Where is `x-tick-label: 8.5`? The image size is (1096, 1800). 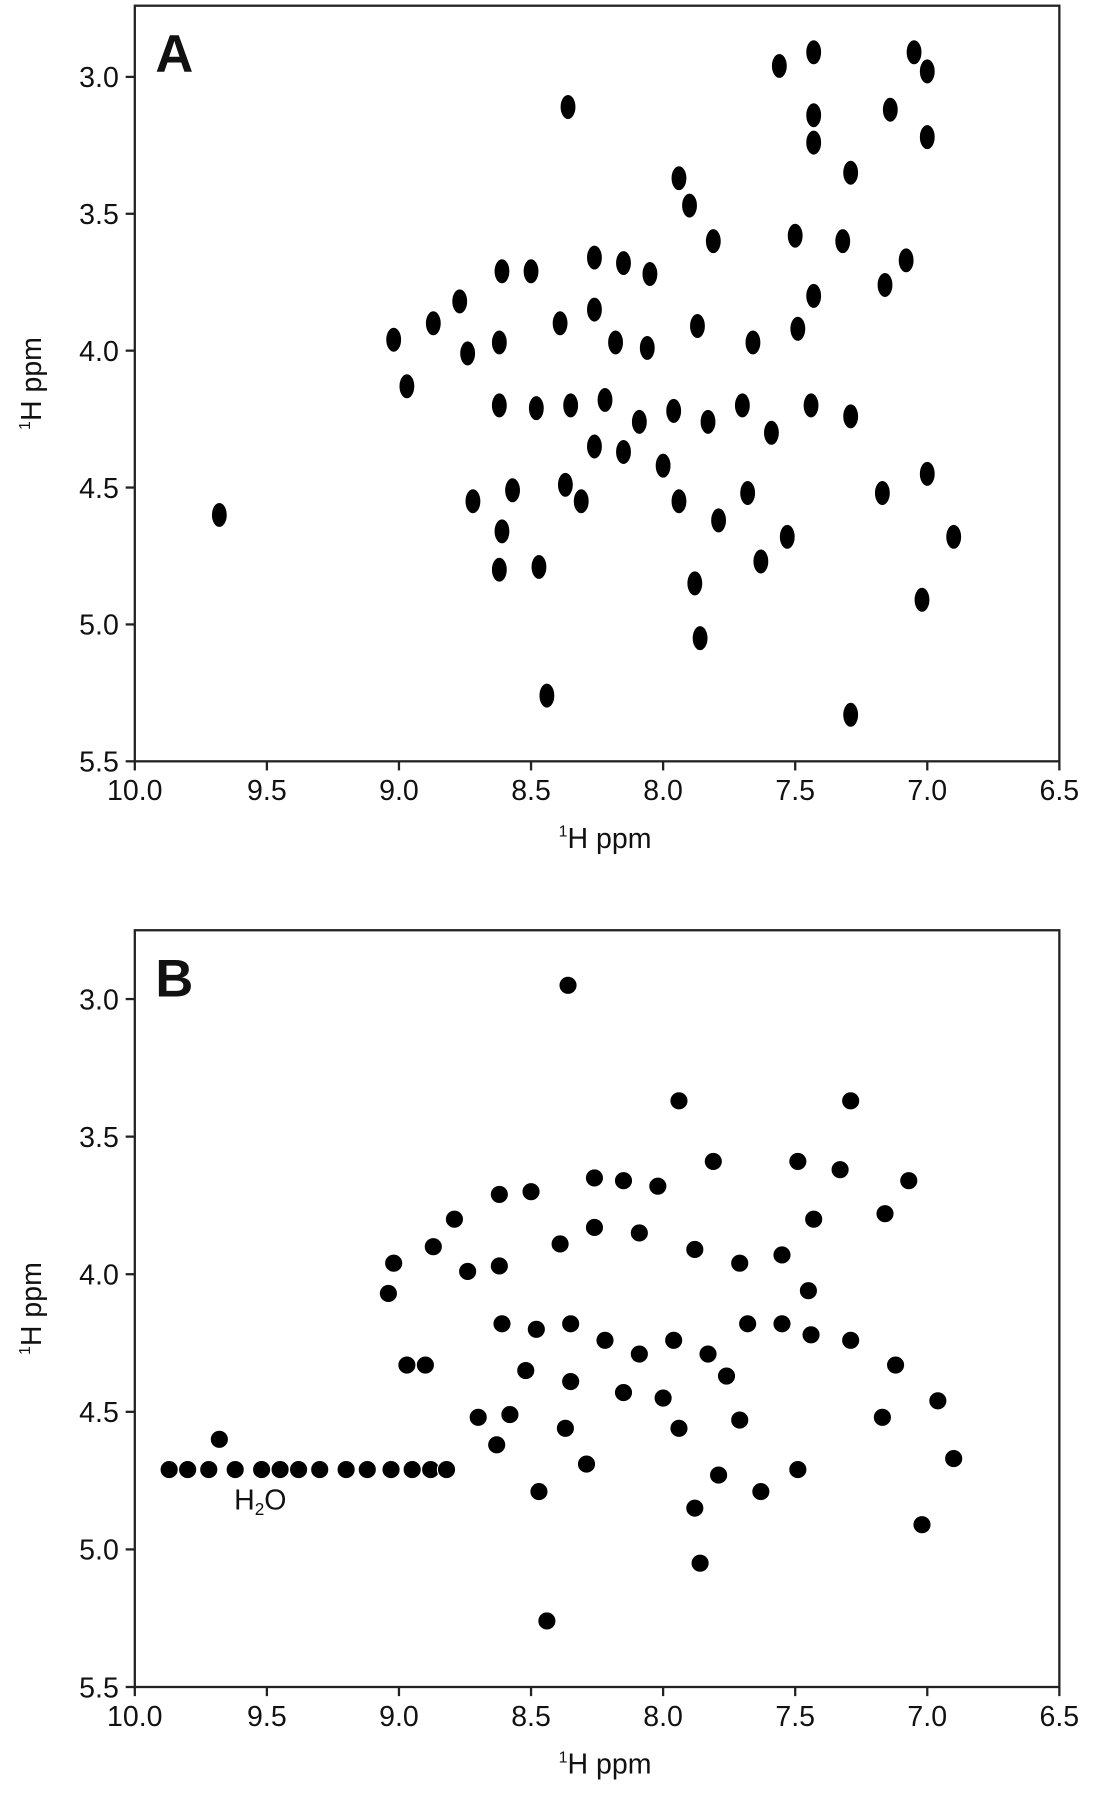 x-tick-label: 8.5 is located at coordinates (531, 791).